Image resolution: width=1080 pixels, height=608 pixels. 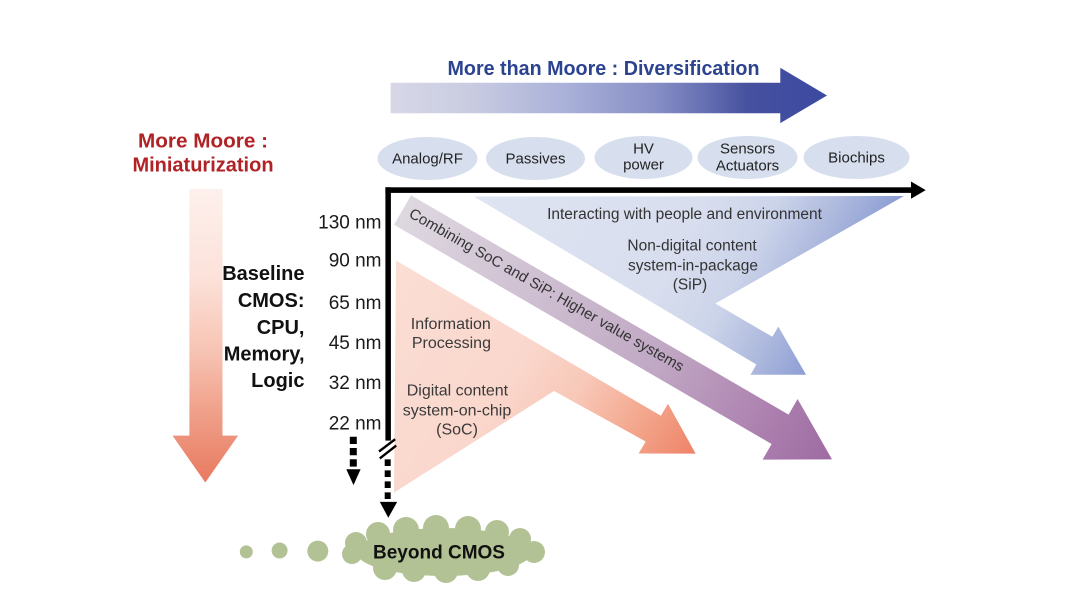 I want to click on svg-text: Biochips, so click(x=856, y=158).